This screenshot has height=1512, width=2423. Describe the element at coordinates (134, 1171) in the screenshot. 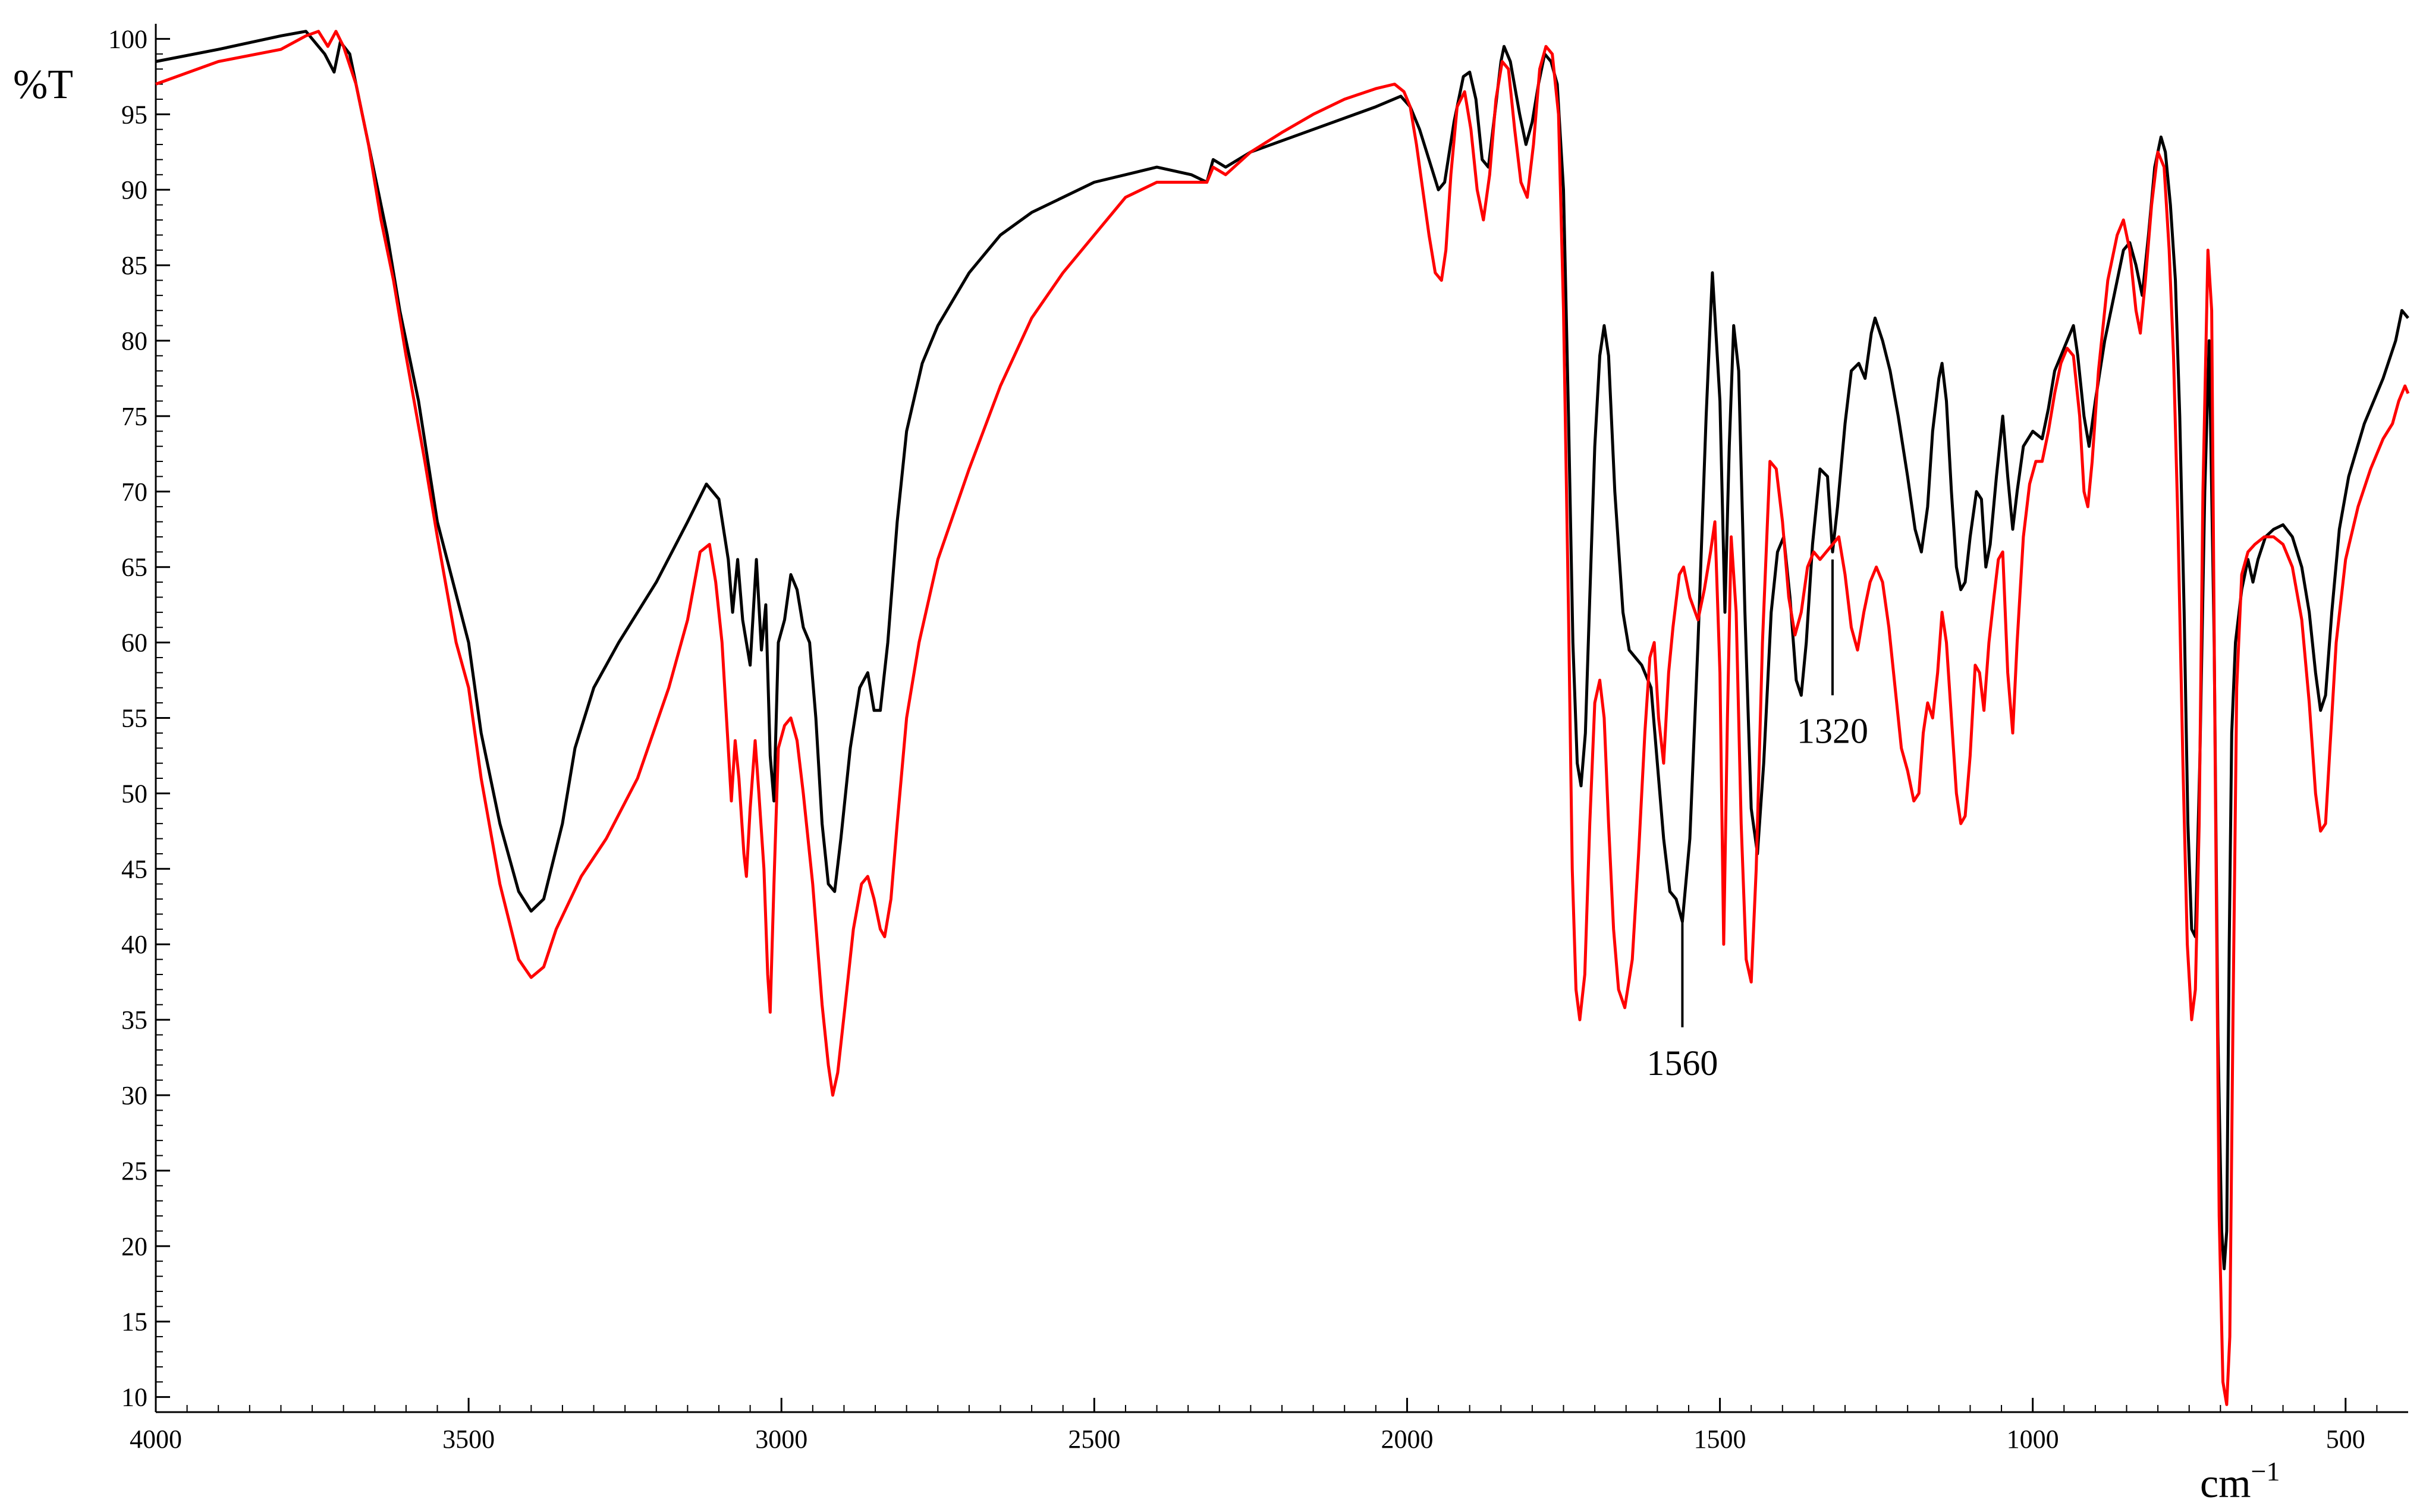

I see `y-tick-label: 25` at that location.